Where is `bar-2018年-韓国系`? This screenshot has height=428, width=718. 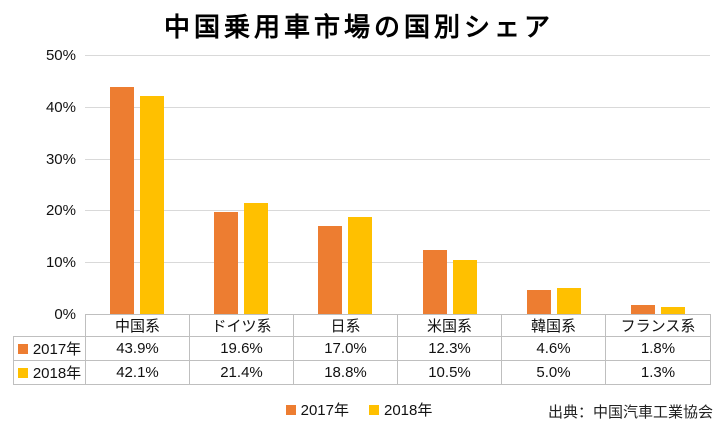
bar-2018年-韓国系 is located at coordinates (569, 301).